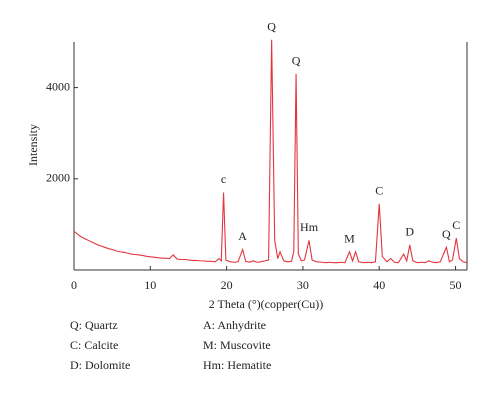  Describe the element at coordinates (234, 325) in the screenshot. I see `key-entry: A: Anhydrite` at that location.